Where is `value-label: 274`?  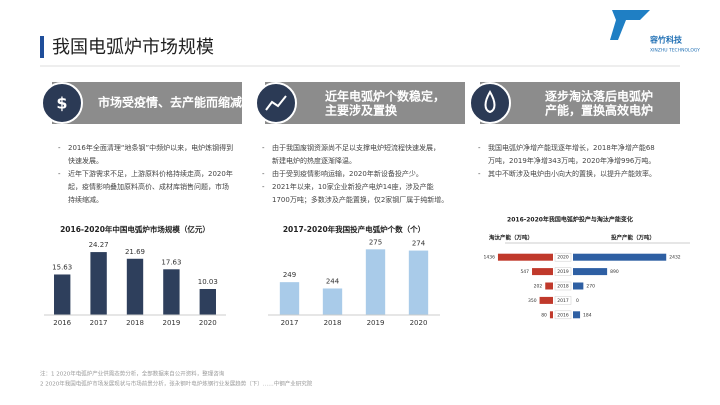 value-label: 274 is located at coordinates (419, 244).